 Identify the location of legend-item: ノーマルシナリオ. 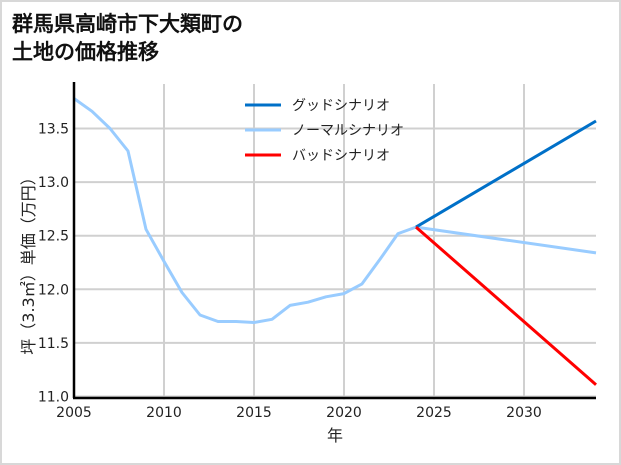
(324, 131).